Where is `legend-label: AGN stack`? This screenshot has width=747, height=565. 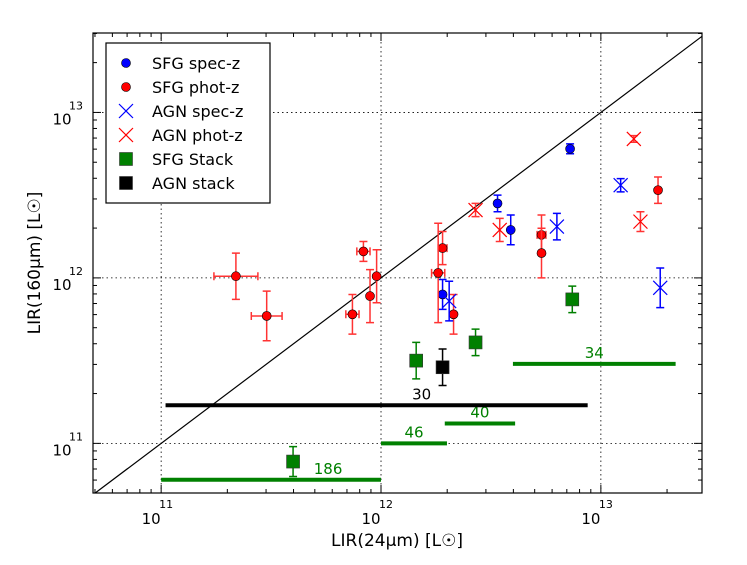 legend-label: AGN stack is located at coordinates (193, 183).